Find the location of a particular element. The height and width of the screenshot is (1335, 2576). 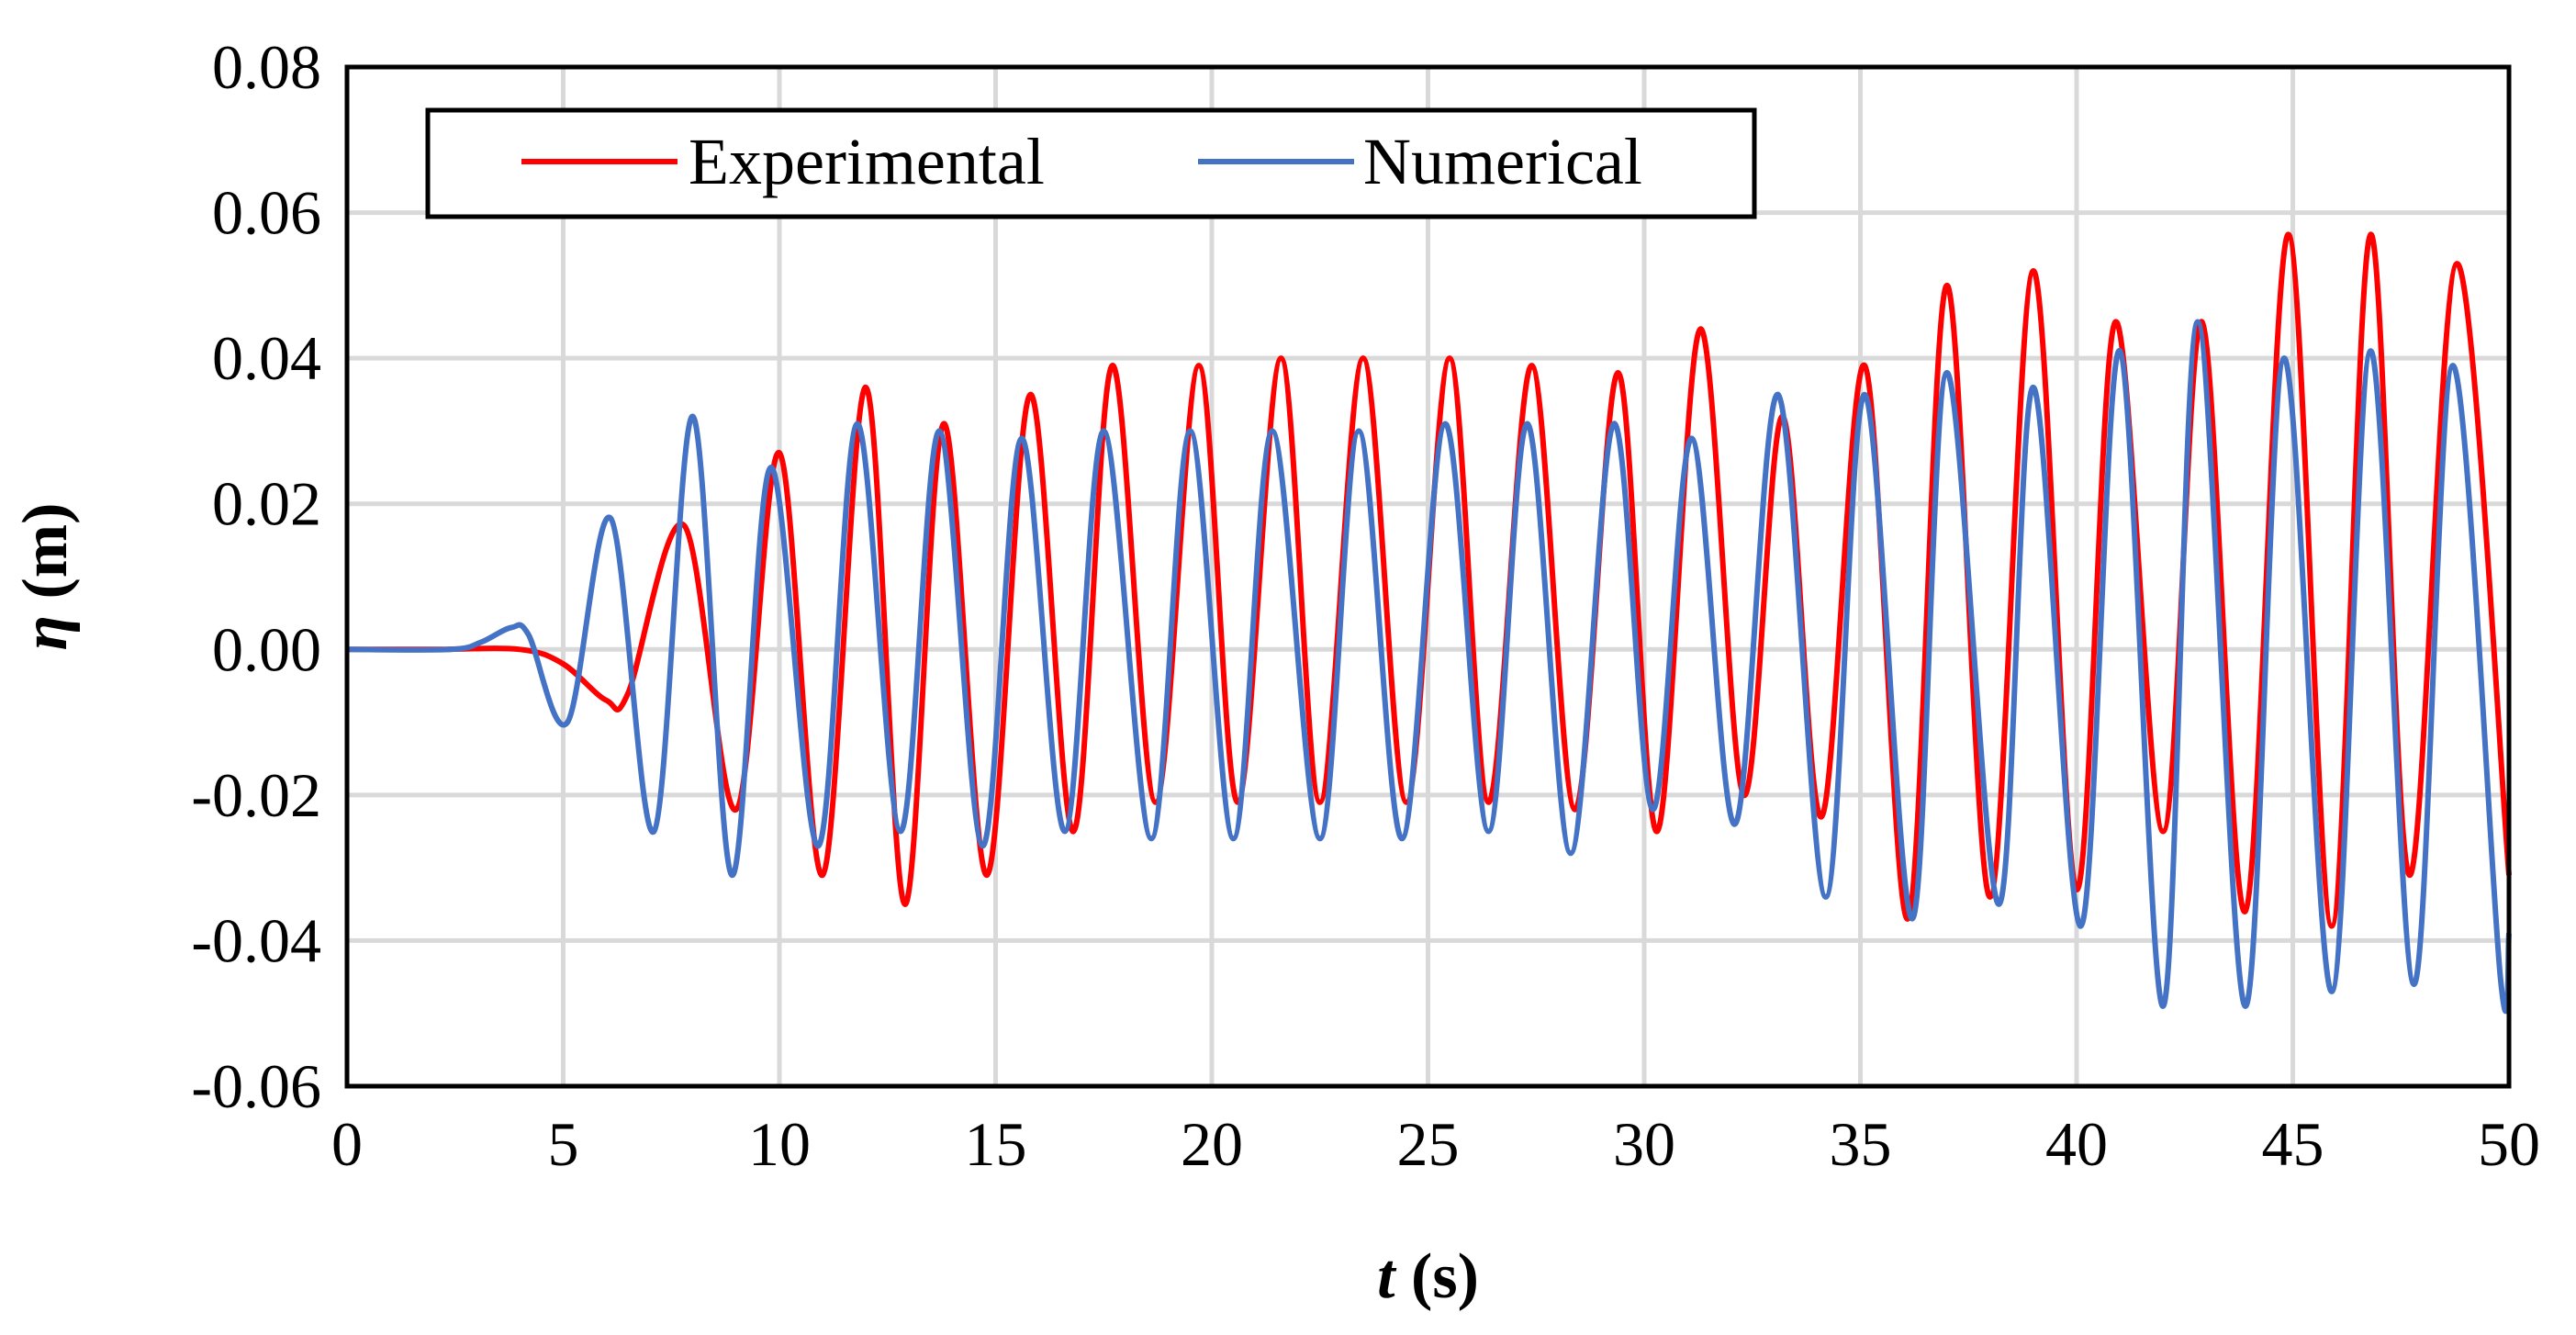

y-tick-label: 0.06 is located at coordinates (266, 213).